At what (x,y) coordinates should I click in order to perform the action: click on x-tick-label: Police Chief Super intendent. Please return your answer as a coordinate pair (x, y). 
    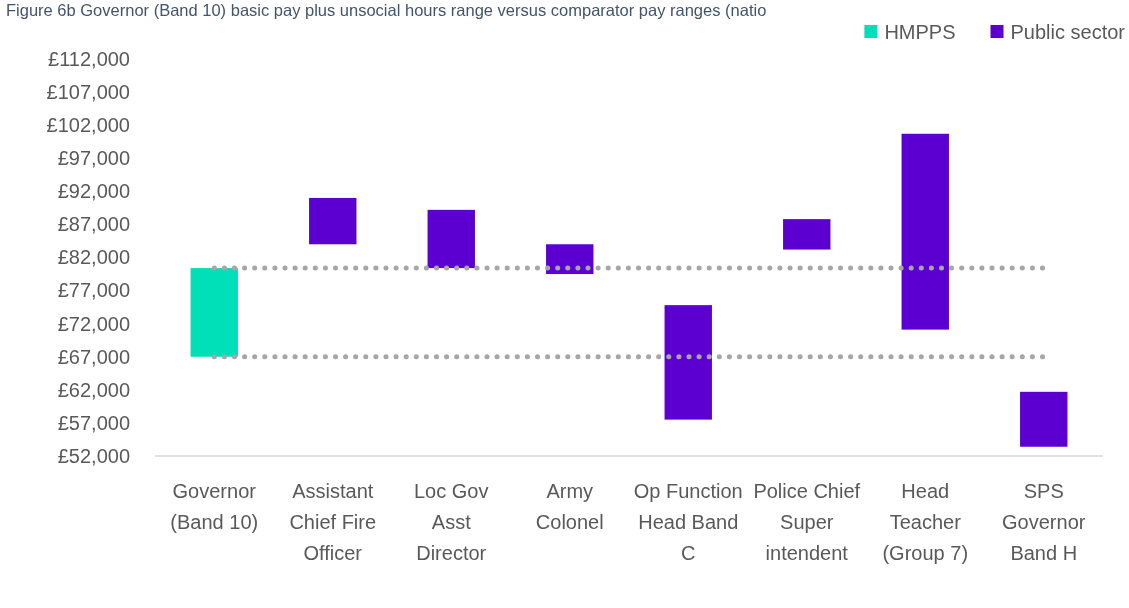
    Looking at the image, I should click on (807, 522).